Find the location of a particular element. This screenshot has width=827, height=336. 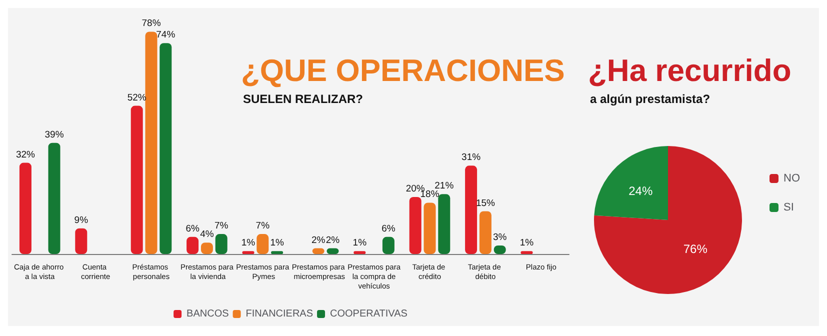

legend-label: FINANCIERAS is located at coordinates (280, 314).